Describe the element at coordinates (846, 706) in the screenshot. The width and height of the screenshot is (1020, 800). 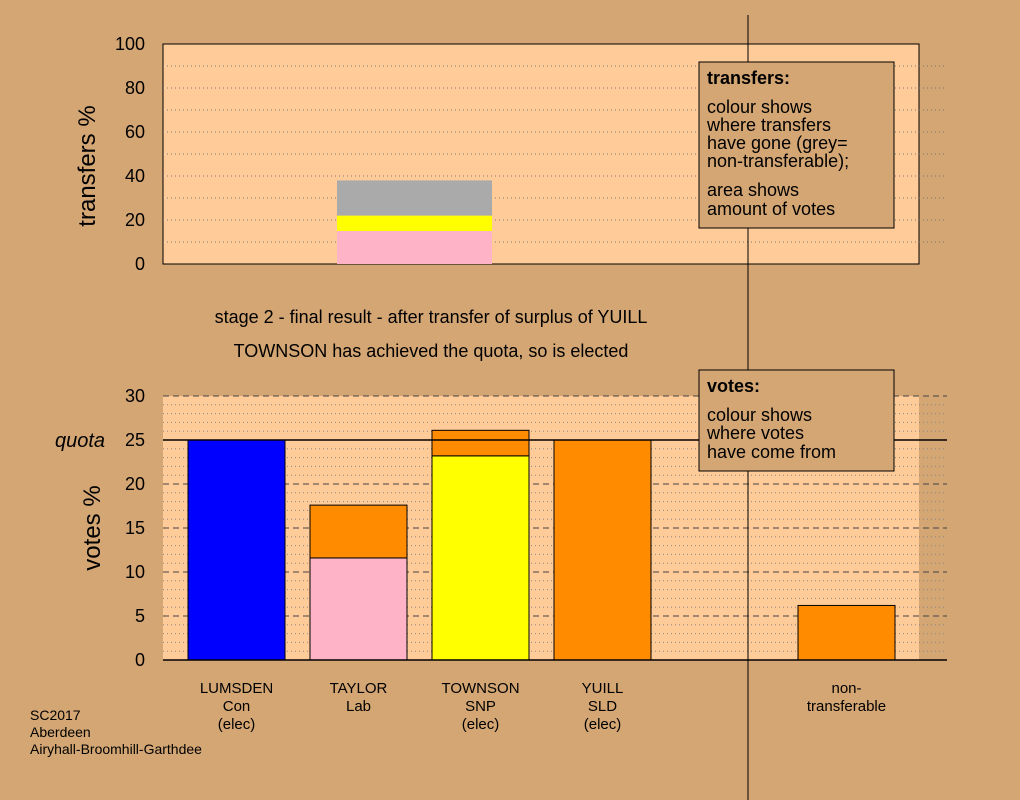
I see `candidate-label-line: transferable` at that location.